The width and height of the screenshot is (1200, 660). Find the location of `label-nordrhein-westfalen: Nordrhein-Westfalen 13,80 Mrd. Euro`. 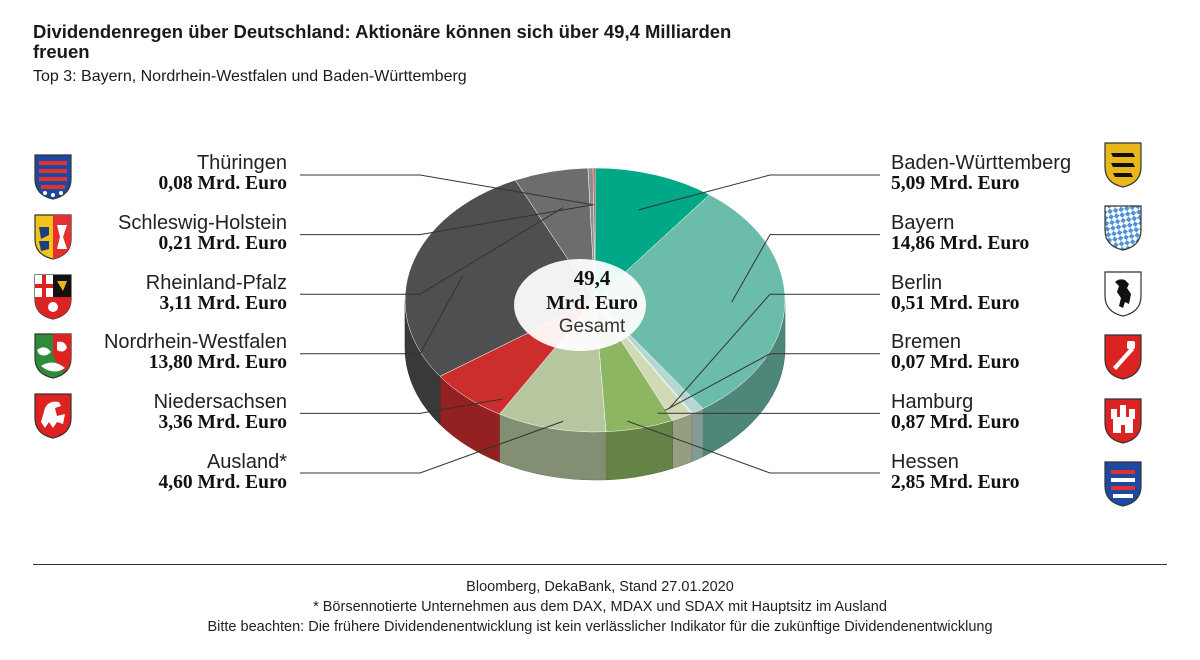

label-nordrhein-westfalen: Nordrhein-Westfalen 13,80 Mrd. Euro is located at coordinates (143, 352).